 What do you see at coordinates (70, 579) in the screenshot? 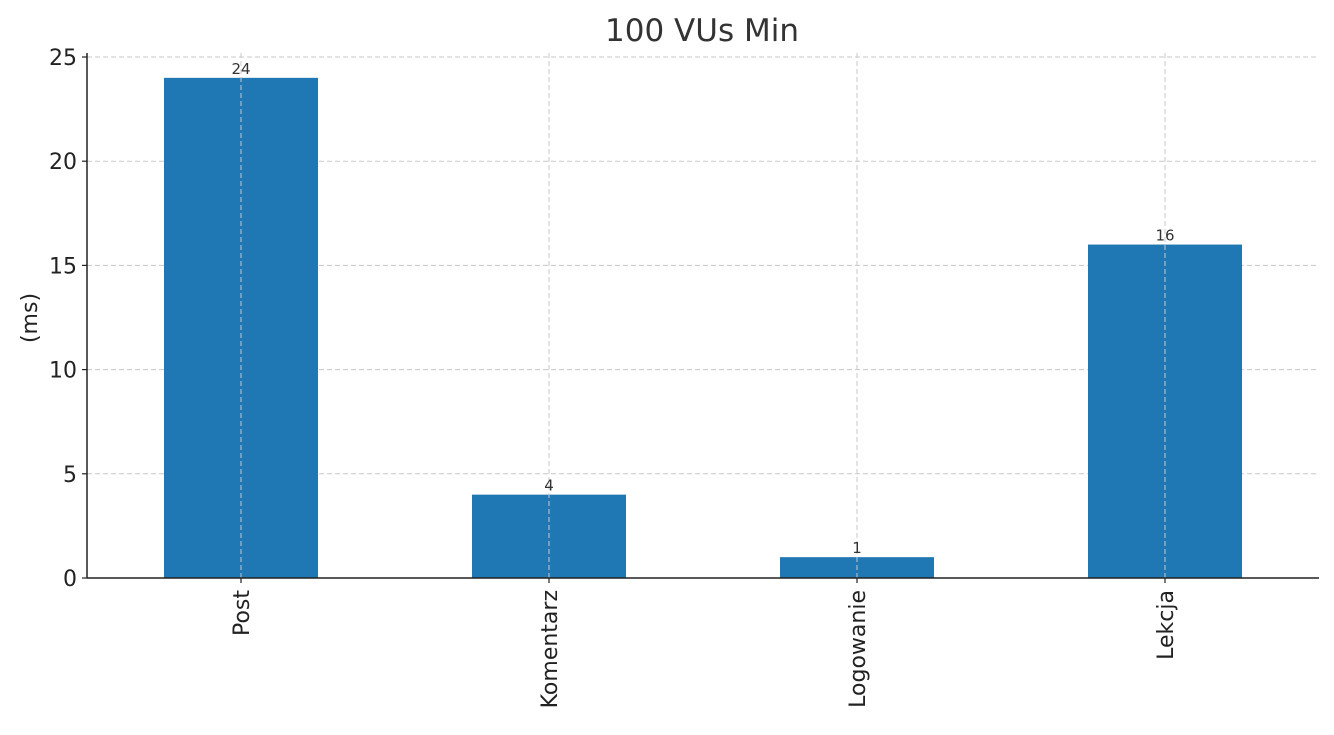
I see `y-tick-label: 0` at bounding box center [70, 579].